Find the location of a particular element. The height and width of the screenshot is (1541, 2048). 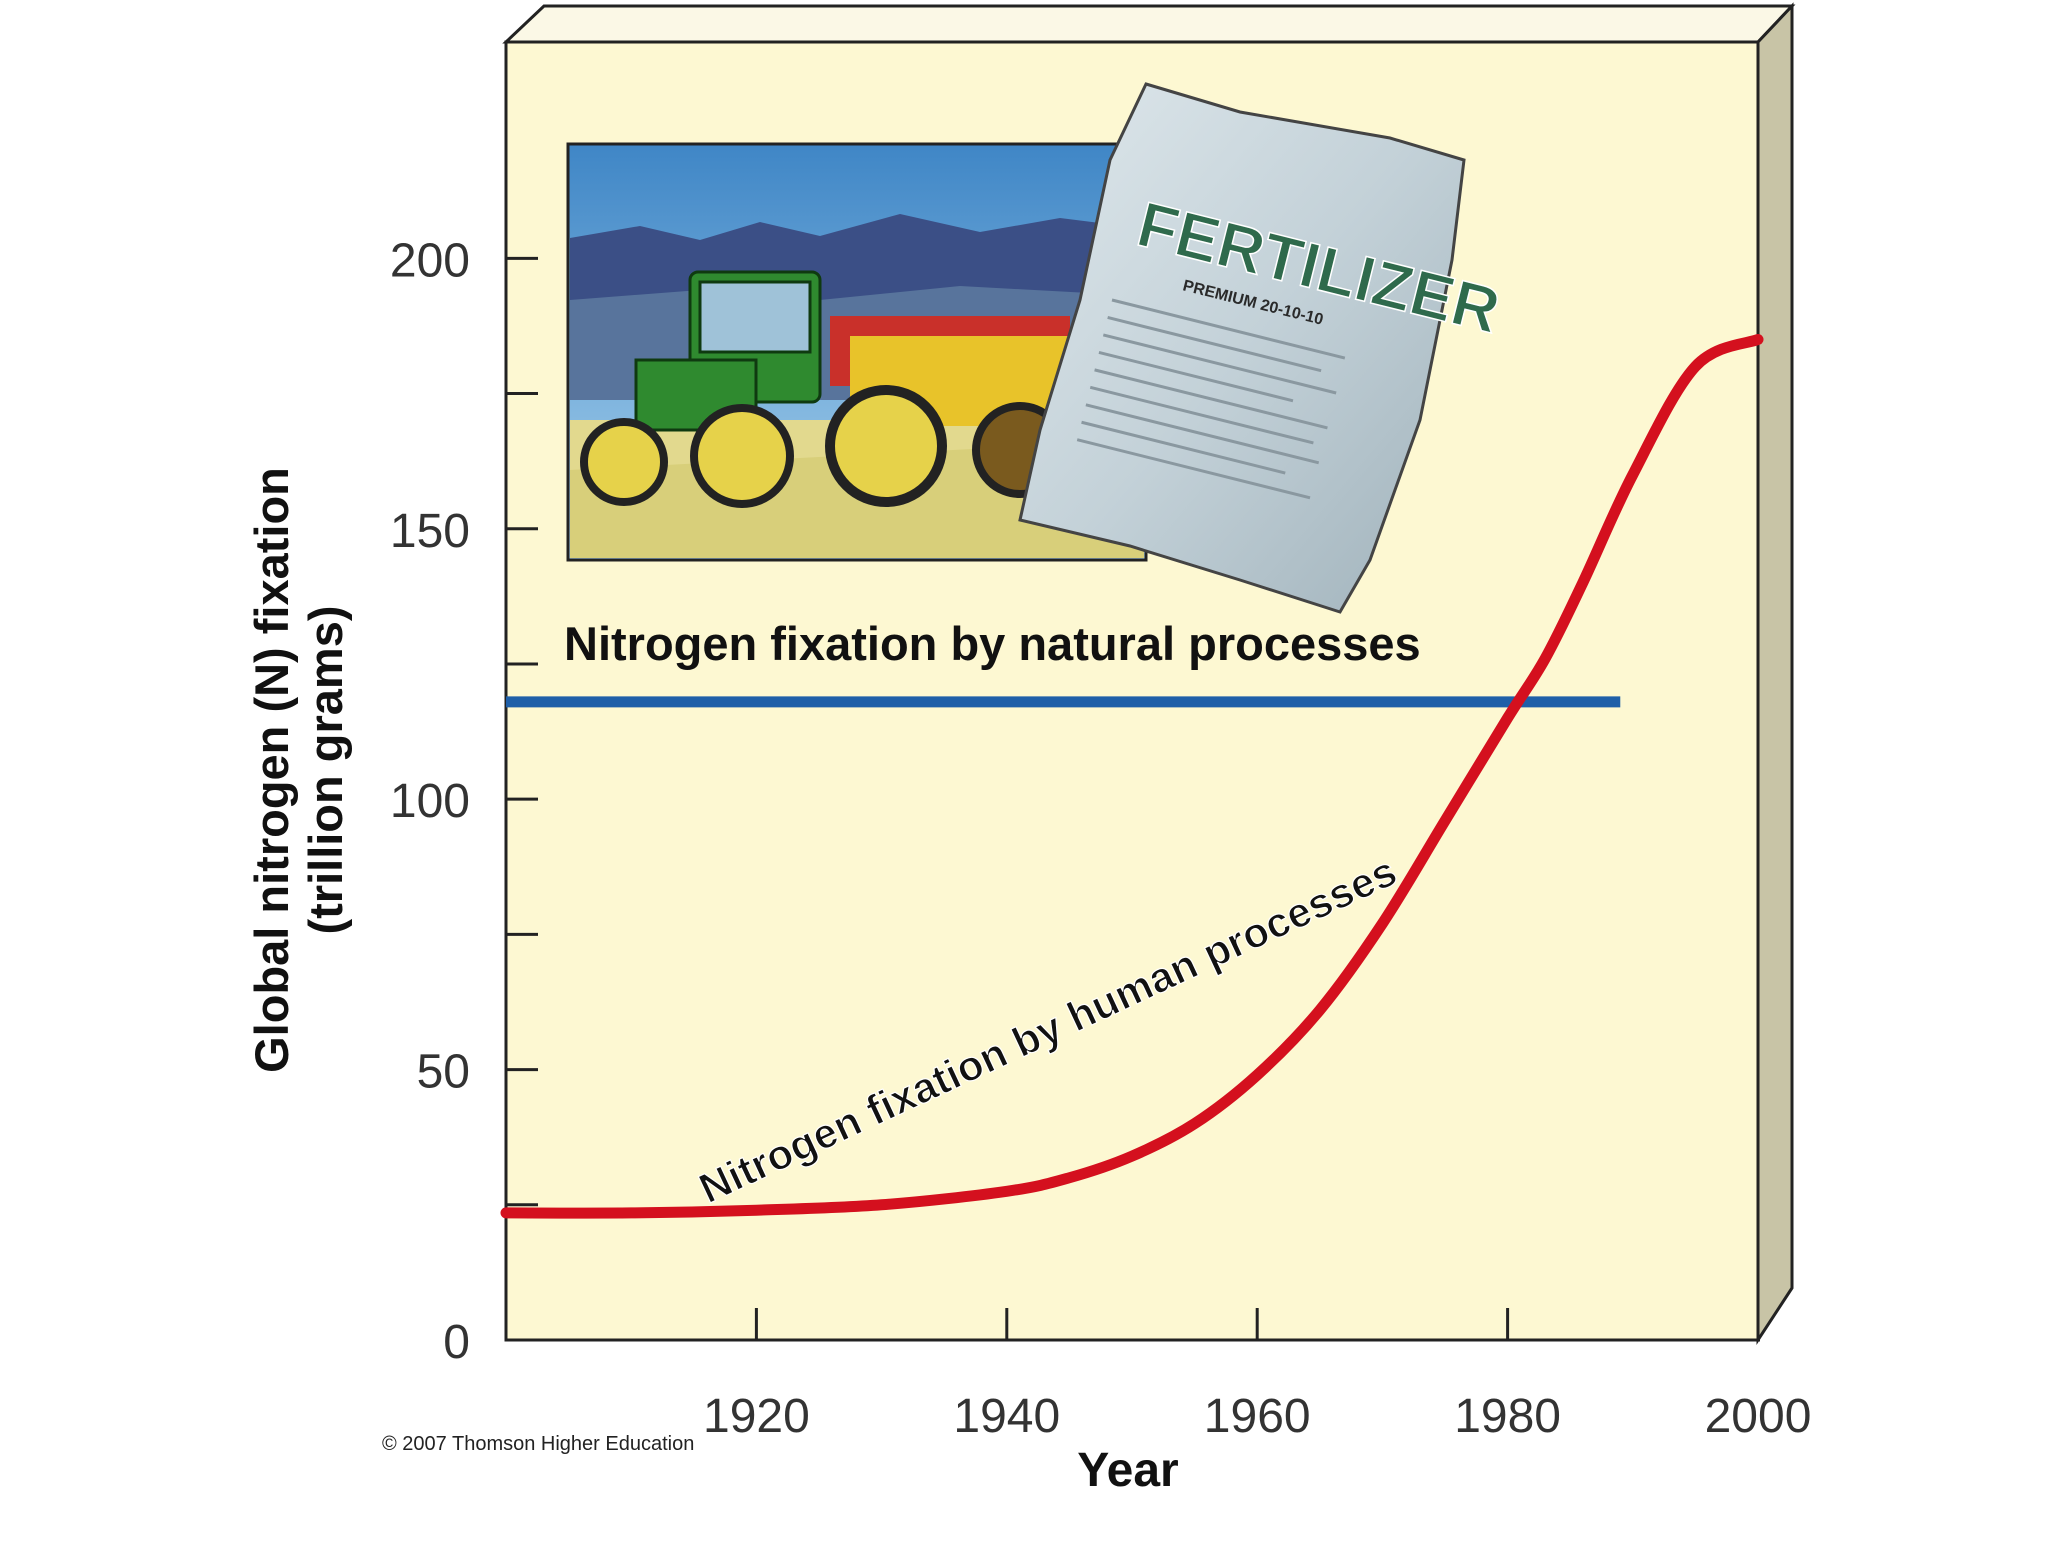

y-tick-label: 200 is located at coordinates (430, 260).